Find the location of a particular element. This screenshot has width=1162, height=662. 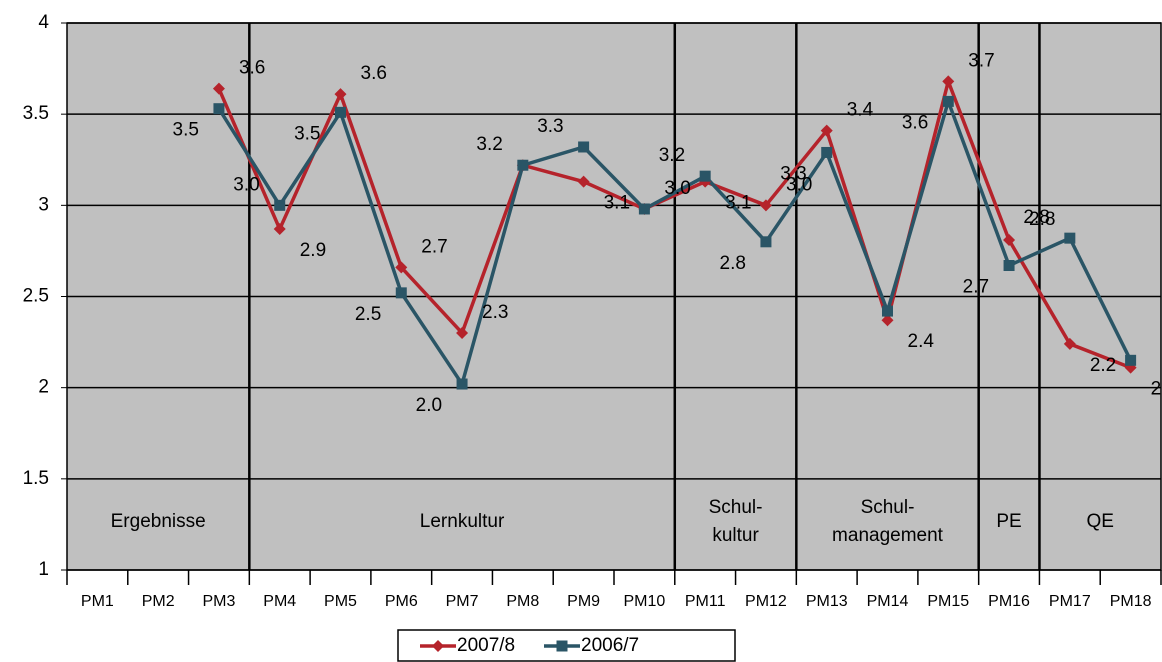

x-tick-label: PM8 is located at coordinates (522, 601).